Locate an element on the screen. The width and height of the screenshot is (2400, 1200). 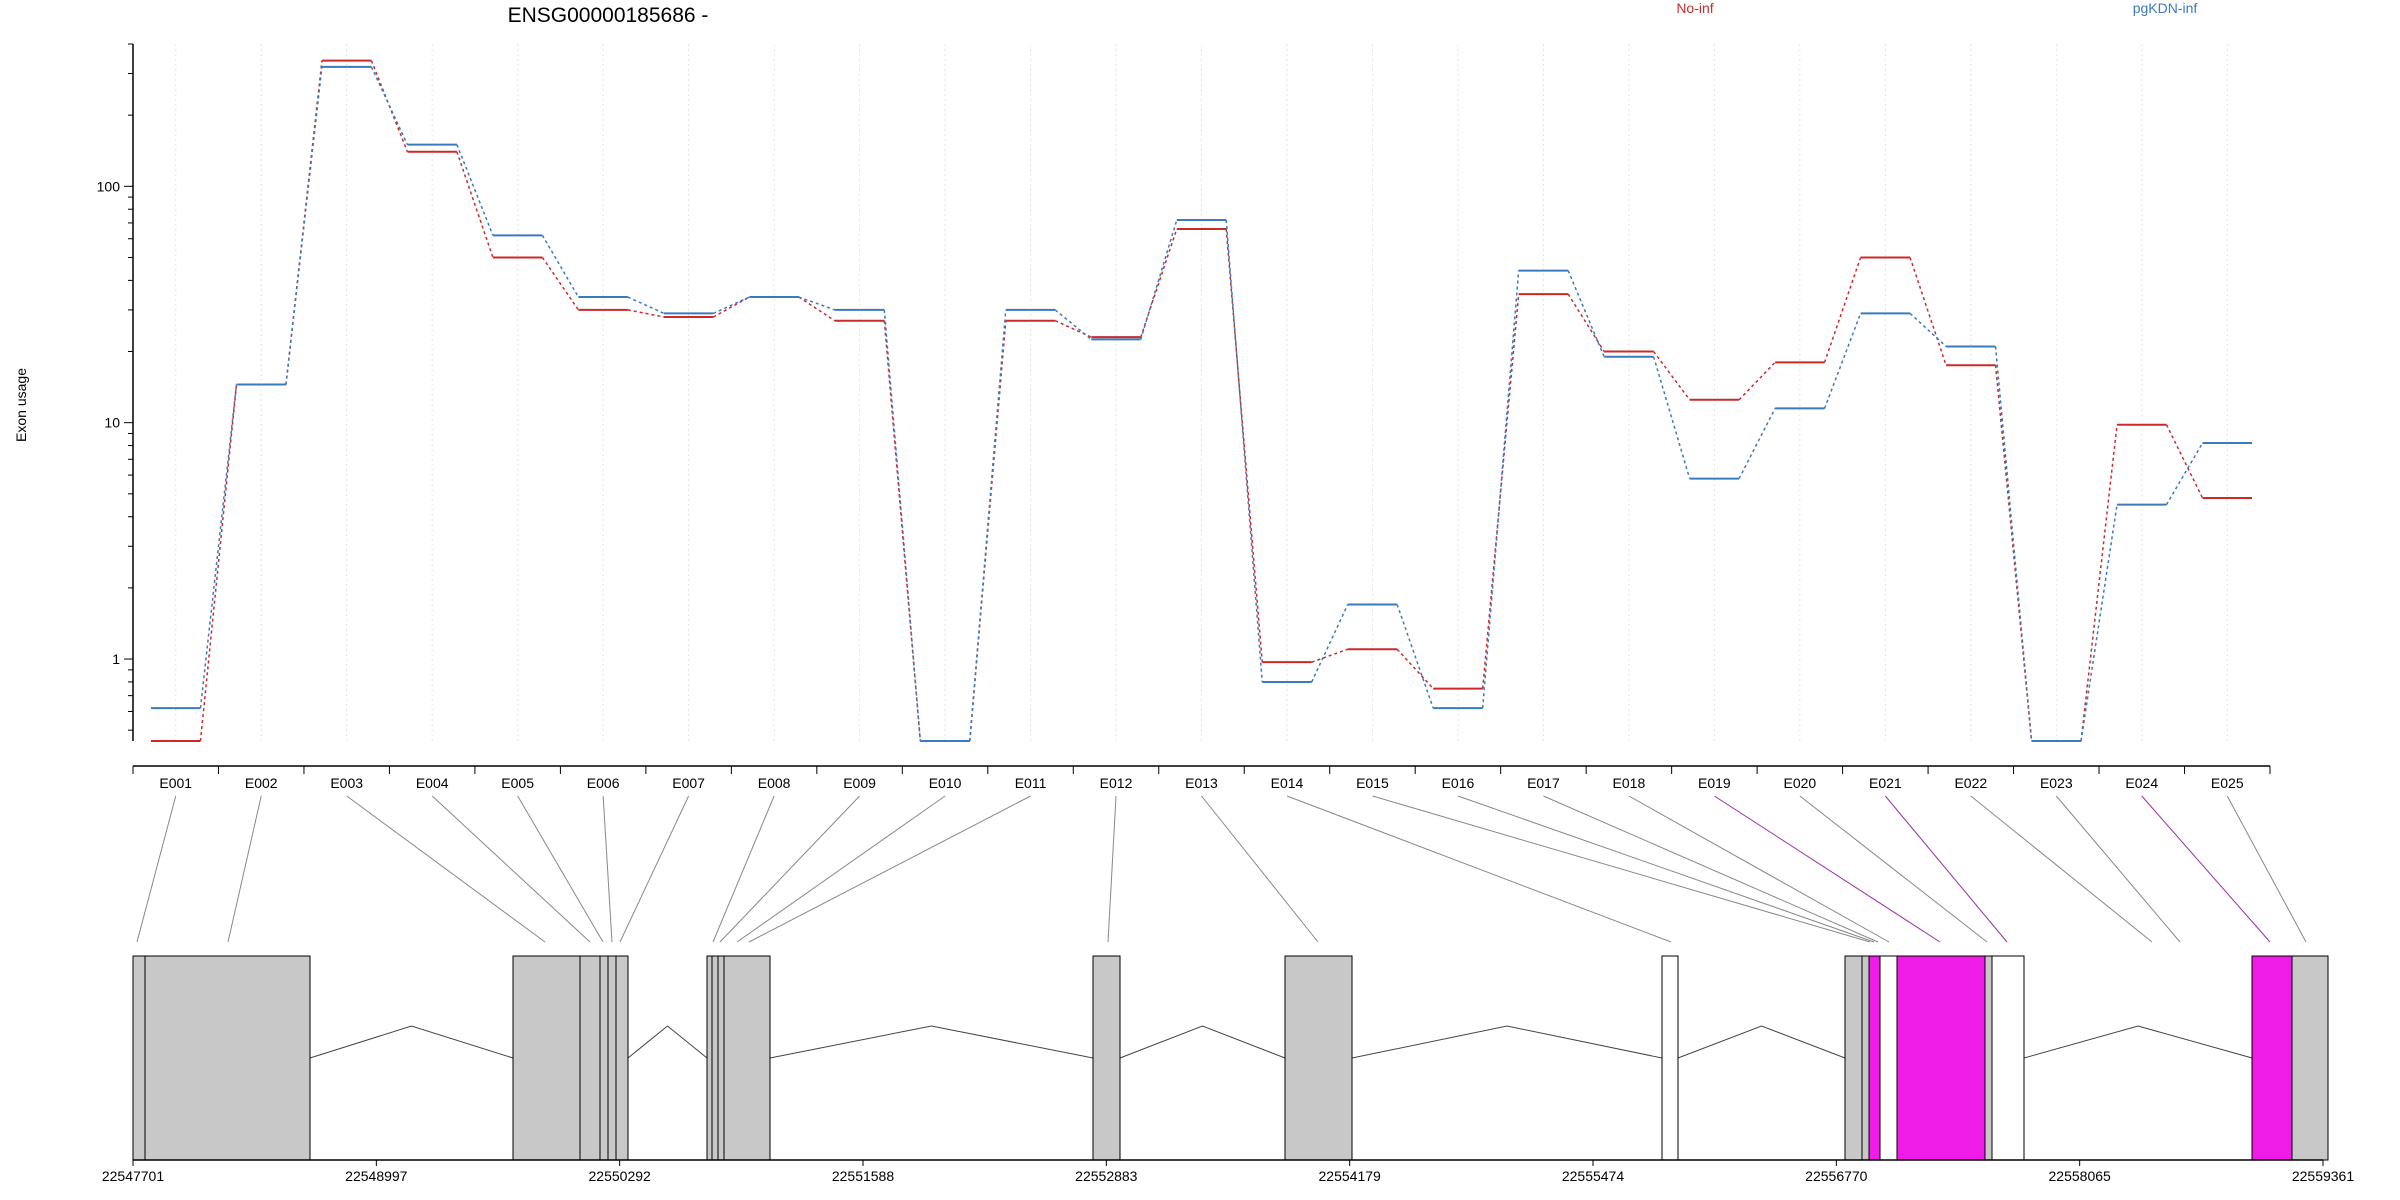
x-tick-label: E022 is located at coordinates (1970, 783).